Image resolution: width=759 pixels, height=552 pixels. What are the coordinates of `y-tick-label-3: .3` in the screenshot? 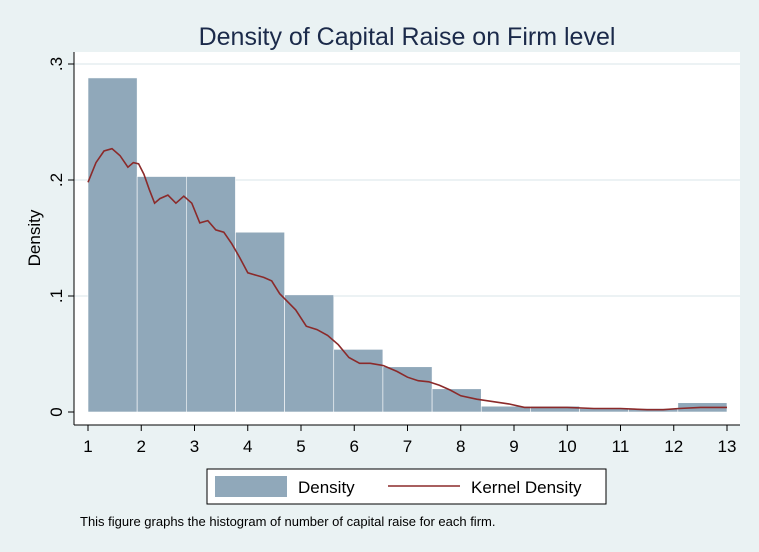 It's located at (56, 64).